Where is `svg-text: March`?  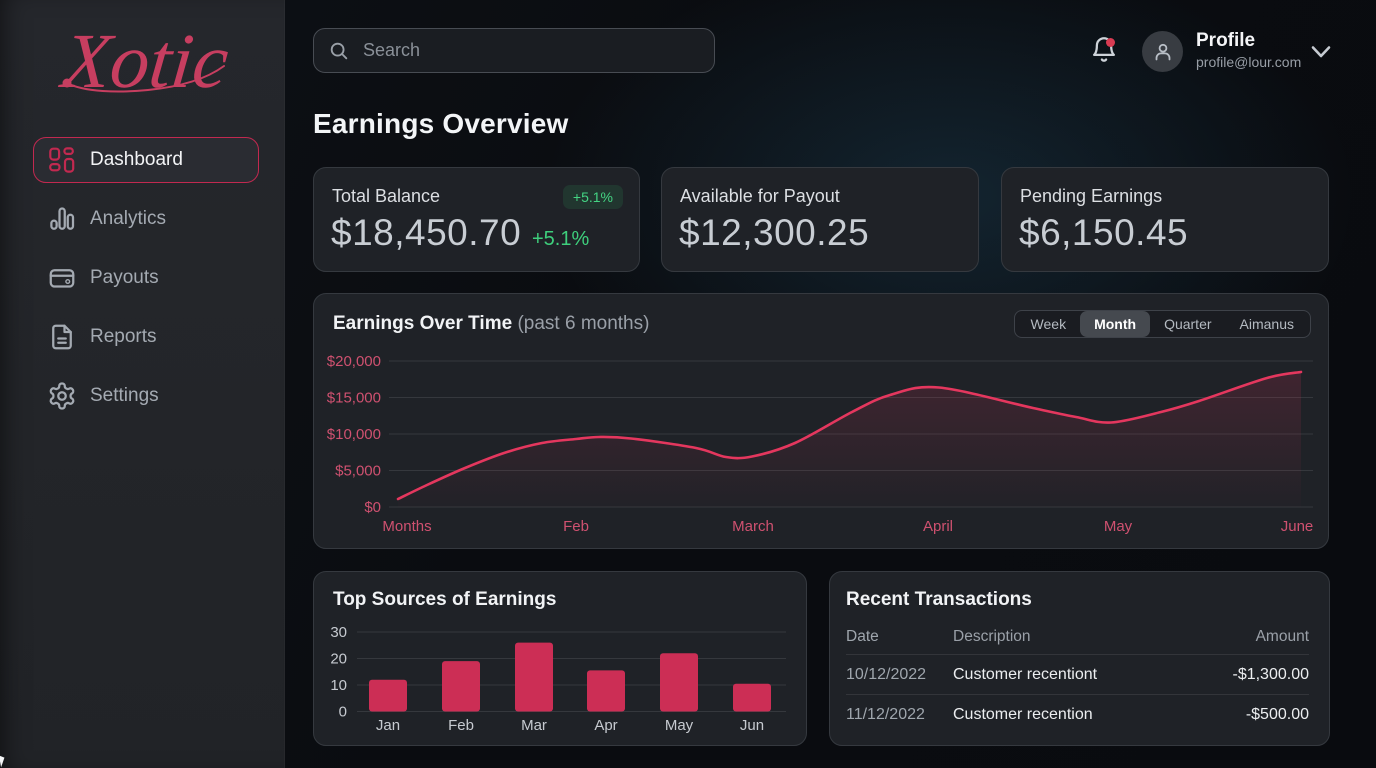 svg-text: March is located at coordinates (753, 526).